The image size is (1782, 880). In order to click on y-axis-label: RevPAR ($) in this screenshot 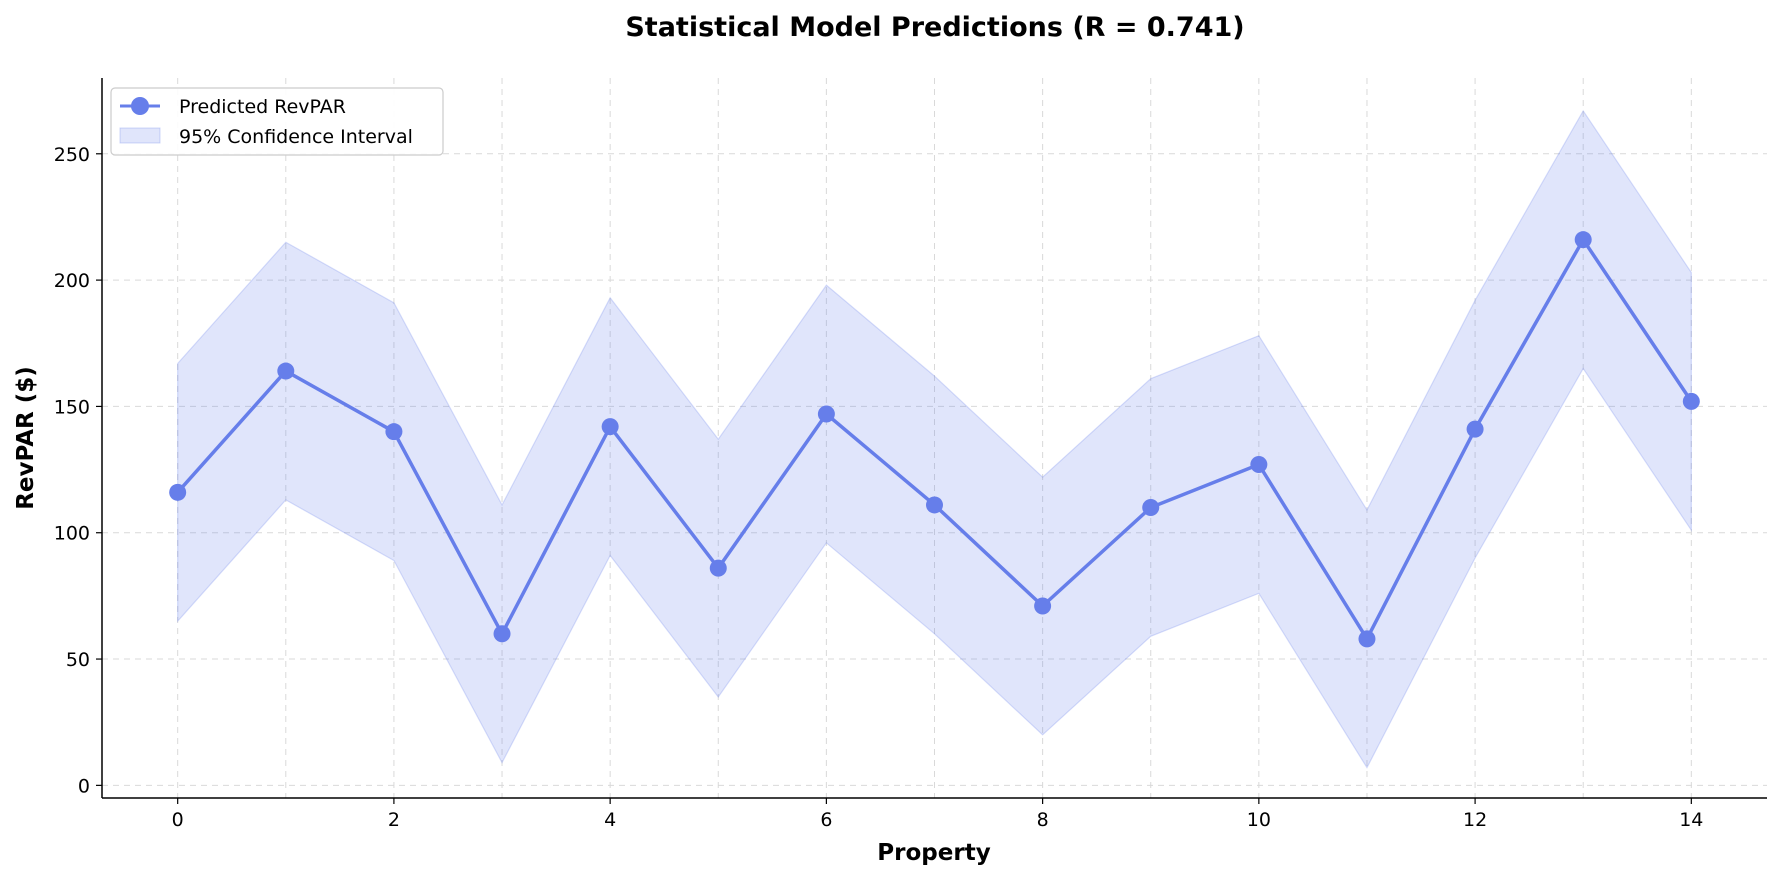, I will do `click(26, 438)`.